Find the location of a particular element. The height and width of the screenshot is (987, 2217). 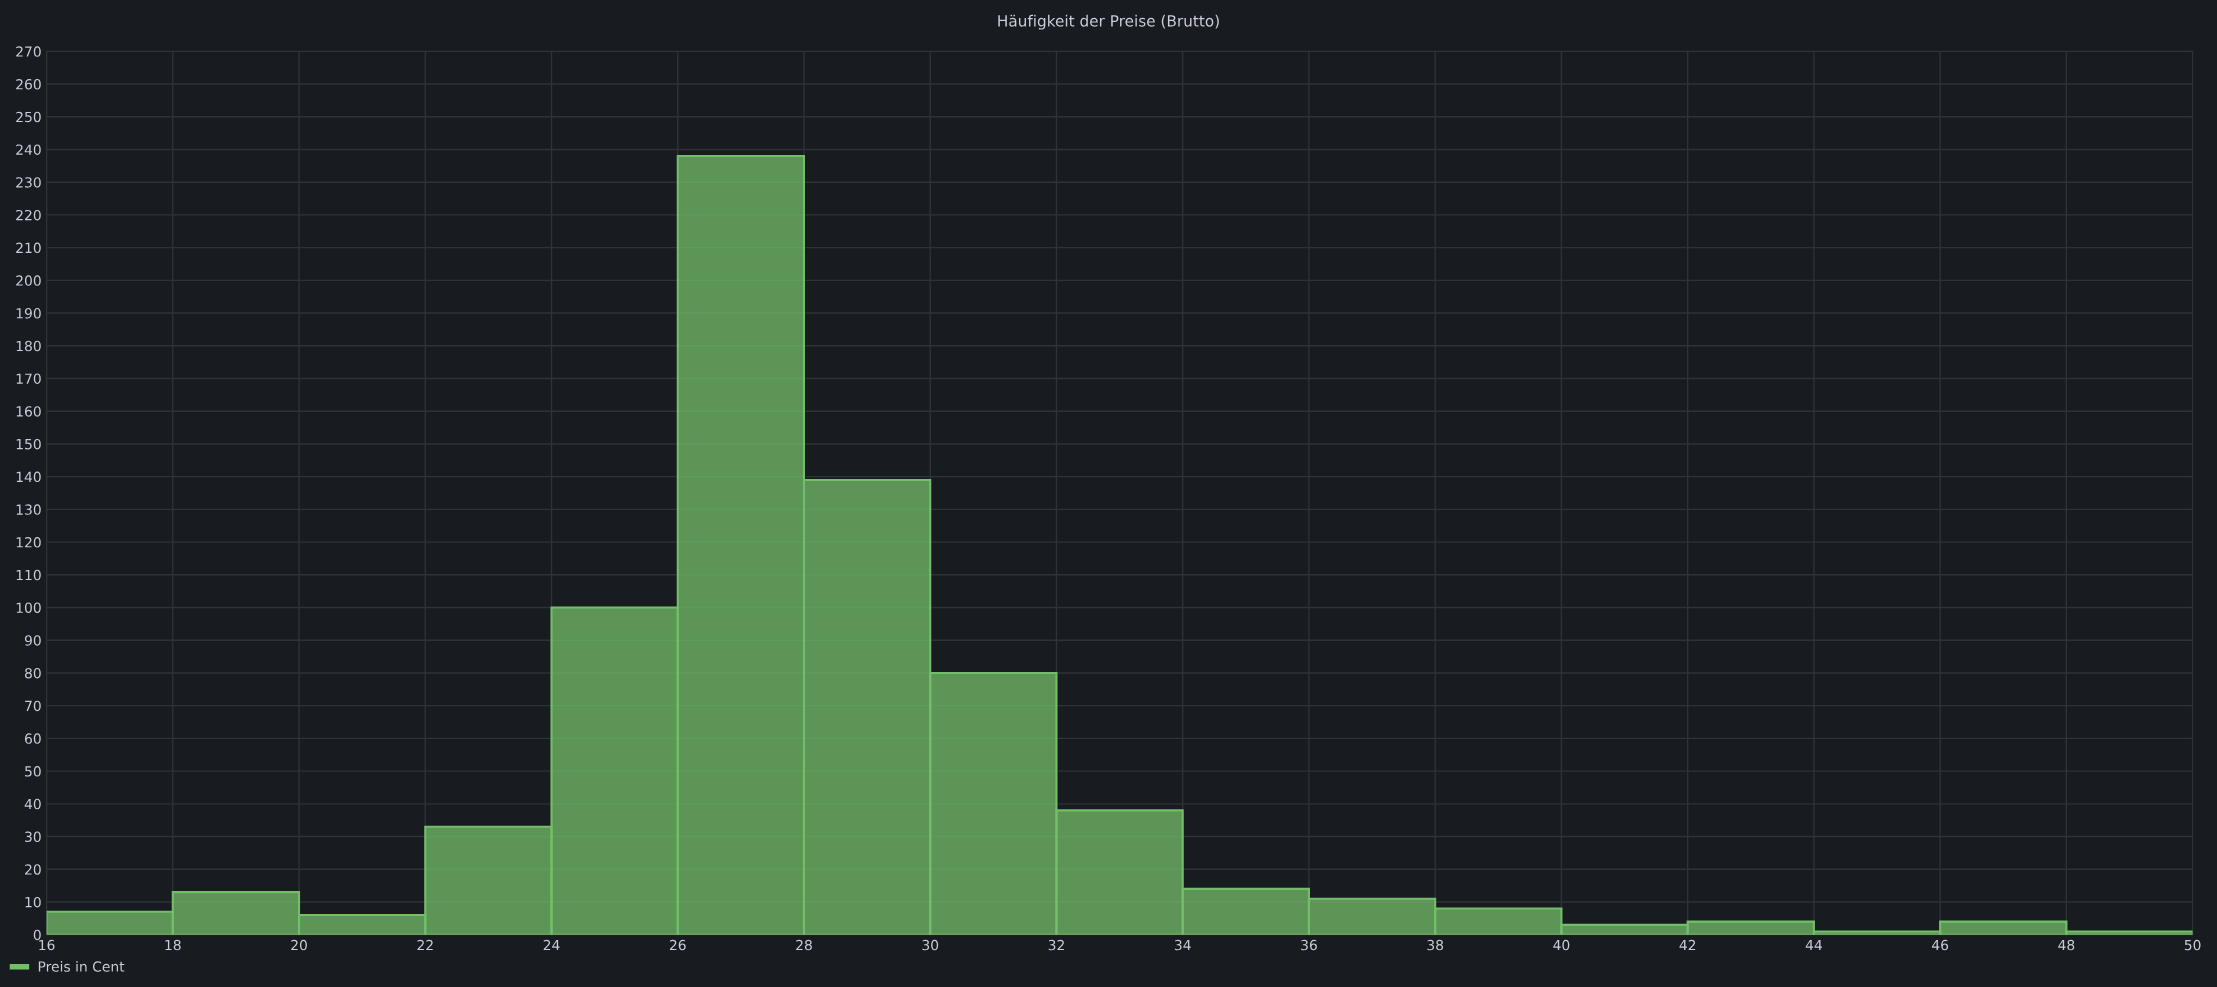

x-tick-label: 40 is located at coordinates (1561, 945).